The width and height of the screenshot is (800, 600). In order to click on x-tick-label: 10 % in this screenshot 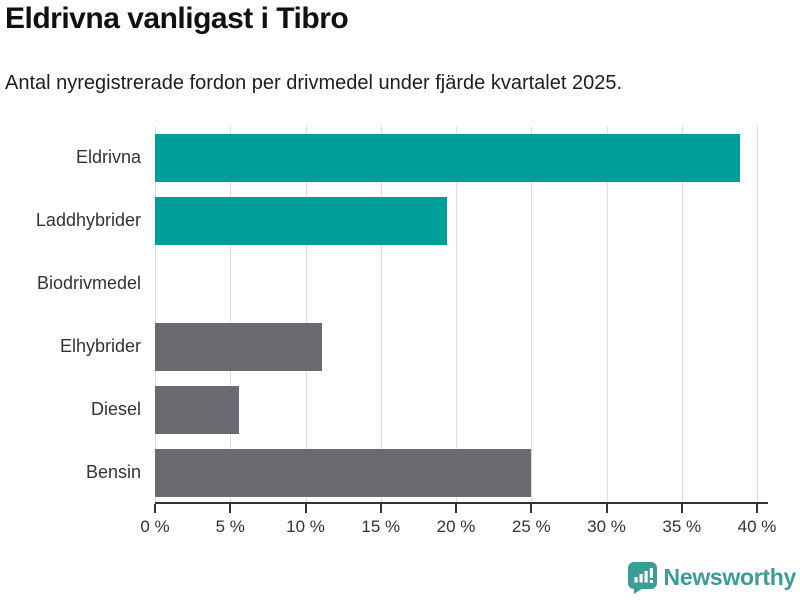, I will do `click(305, 526)`.